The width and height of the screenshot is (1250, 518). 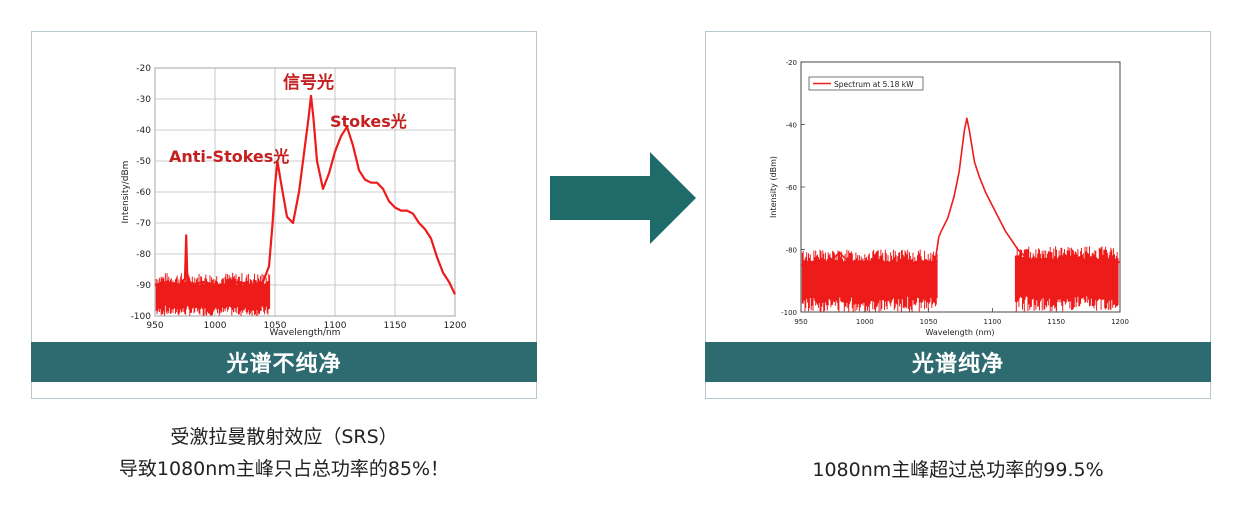 I want to click on tick-labels: 950 1000 1050 1100 1150 1200 -20 -40 -60 -80 -100, so click(x=955, y=192).